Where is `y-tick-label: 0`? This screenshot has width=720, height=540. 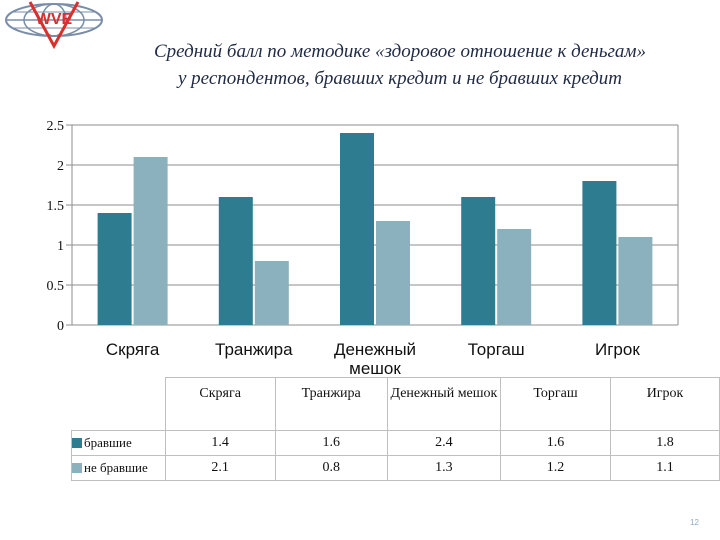 y-tick-label: 0 is located at coordinates (60, 326).